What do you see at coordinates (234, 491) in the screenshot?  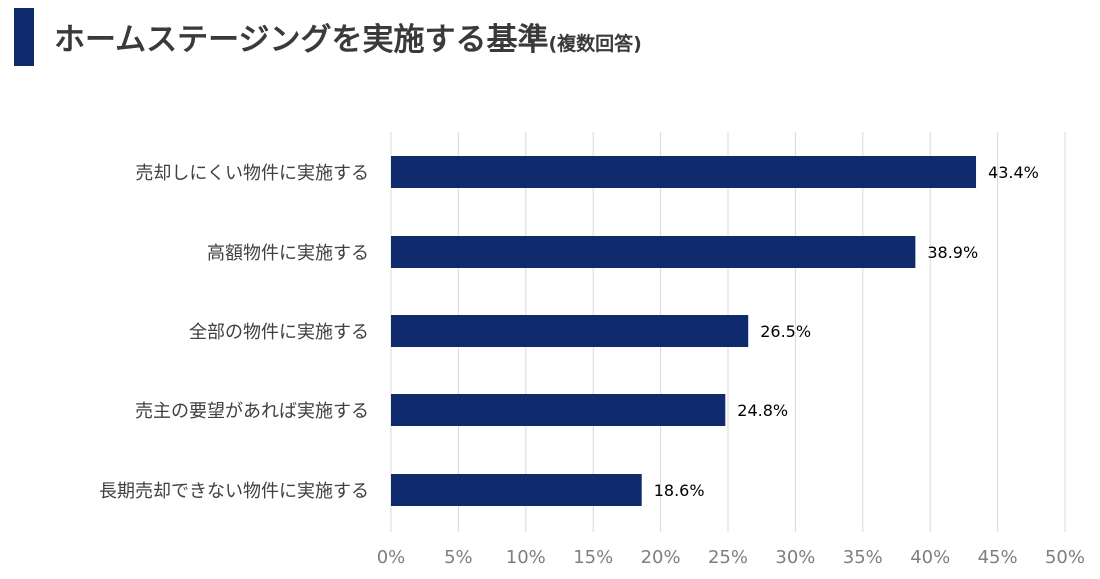 I see `category-label: 長期売却できない物件に実施する` at bounding box center [234, 491].